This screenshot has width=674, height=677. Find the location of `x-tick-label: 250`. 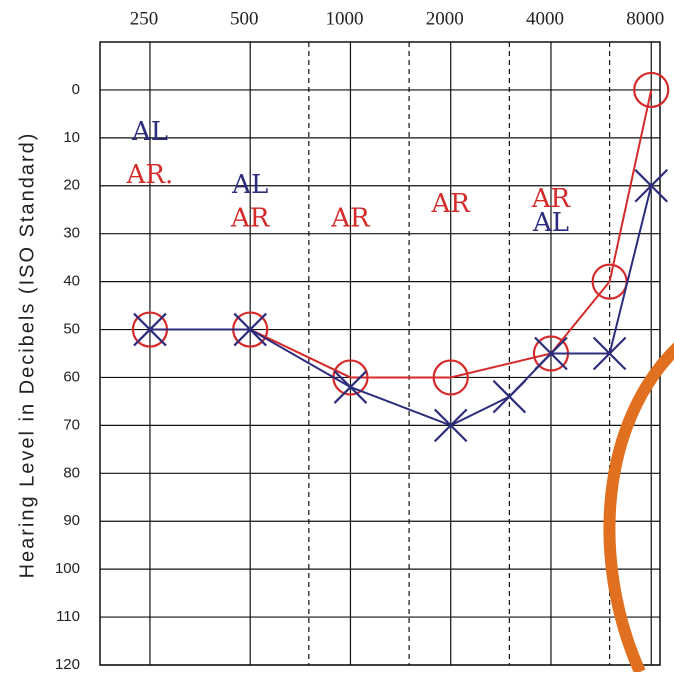

x-tick-label: 250 is located at coordinates (144, 18).